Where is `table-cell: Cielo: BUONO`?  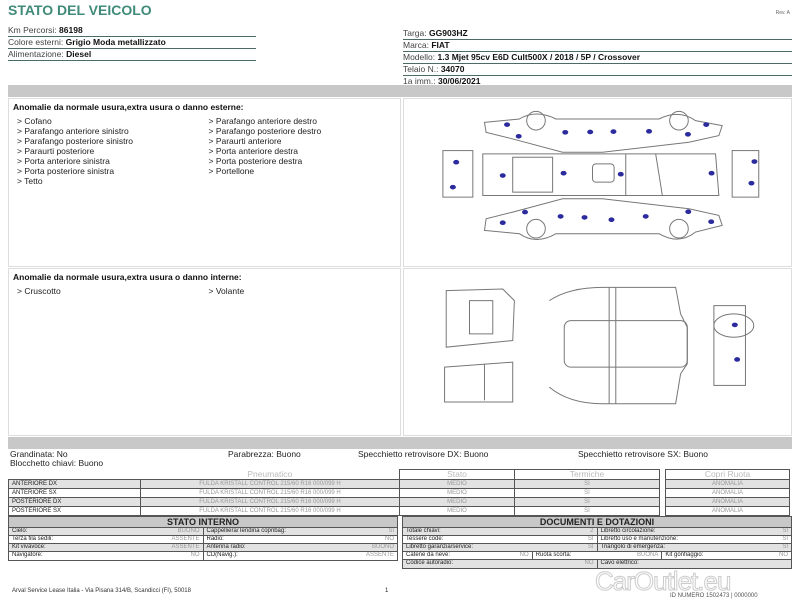 table-cell: Cielo: BUONO is located at coordinates (106, 531).